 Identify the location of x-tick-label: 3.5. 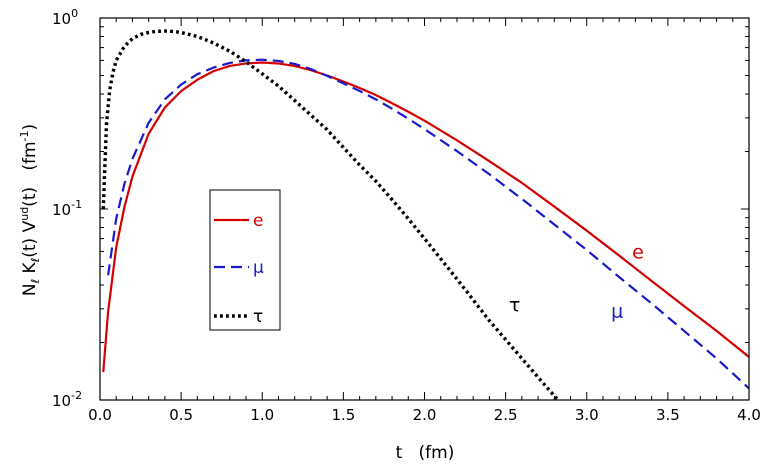
(668, 415).